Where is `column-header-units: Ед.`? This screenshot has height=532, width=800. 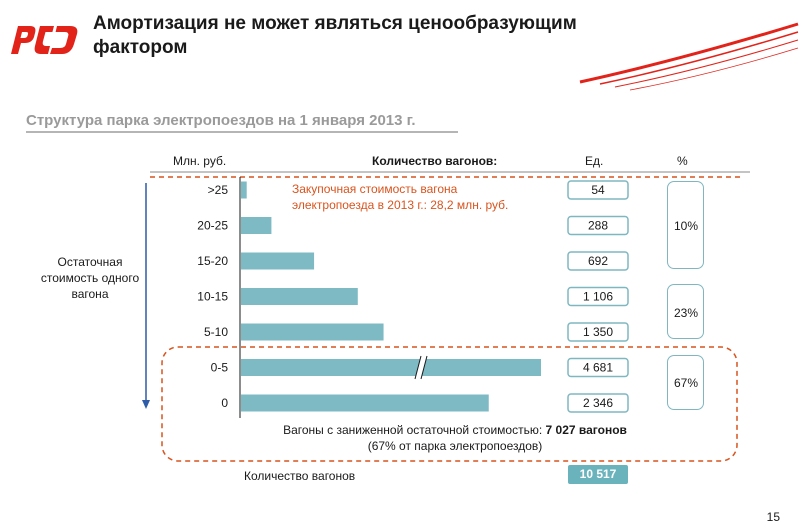
column-header-units: Ед. is located at coordinates (594, 161).